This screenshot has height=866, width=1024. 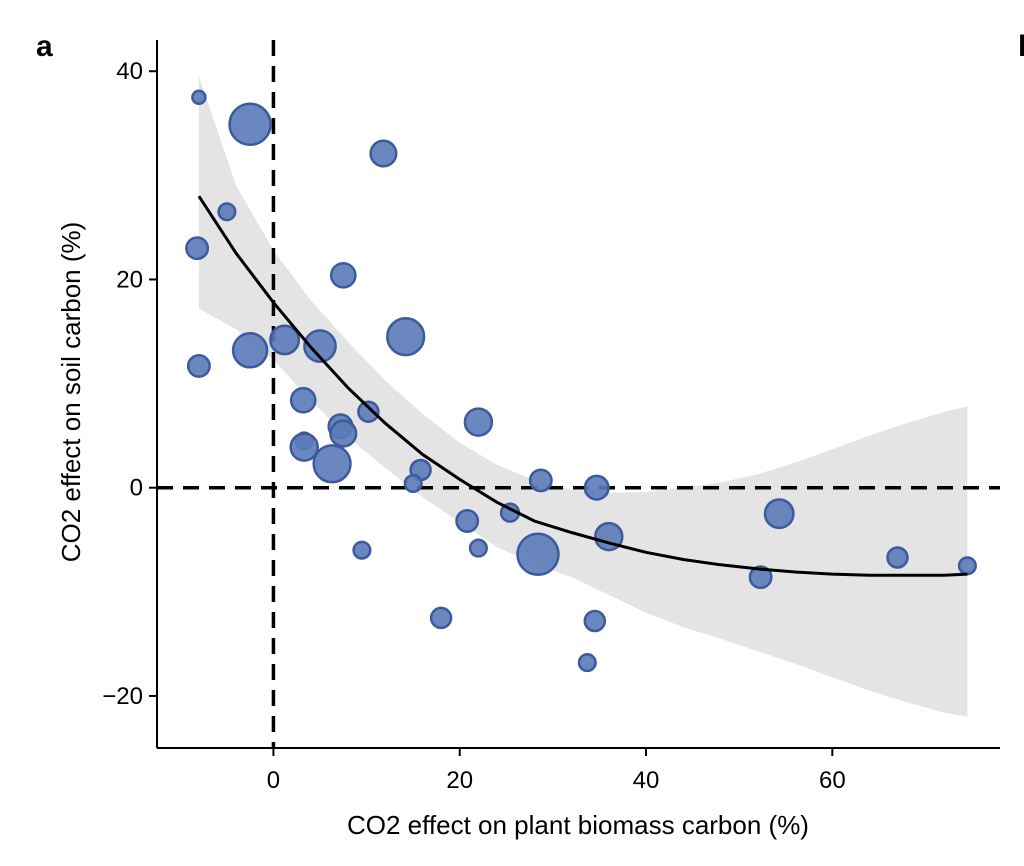 What do you see at coordinates (459, 780) in the screenshot?
I see `x-tick-label: 20` at bounding box center [459, 780].